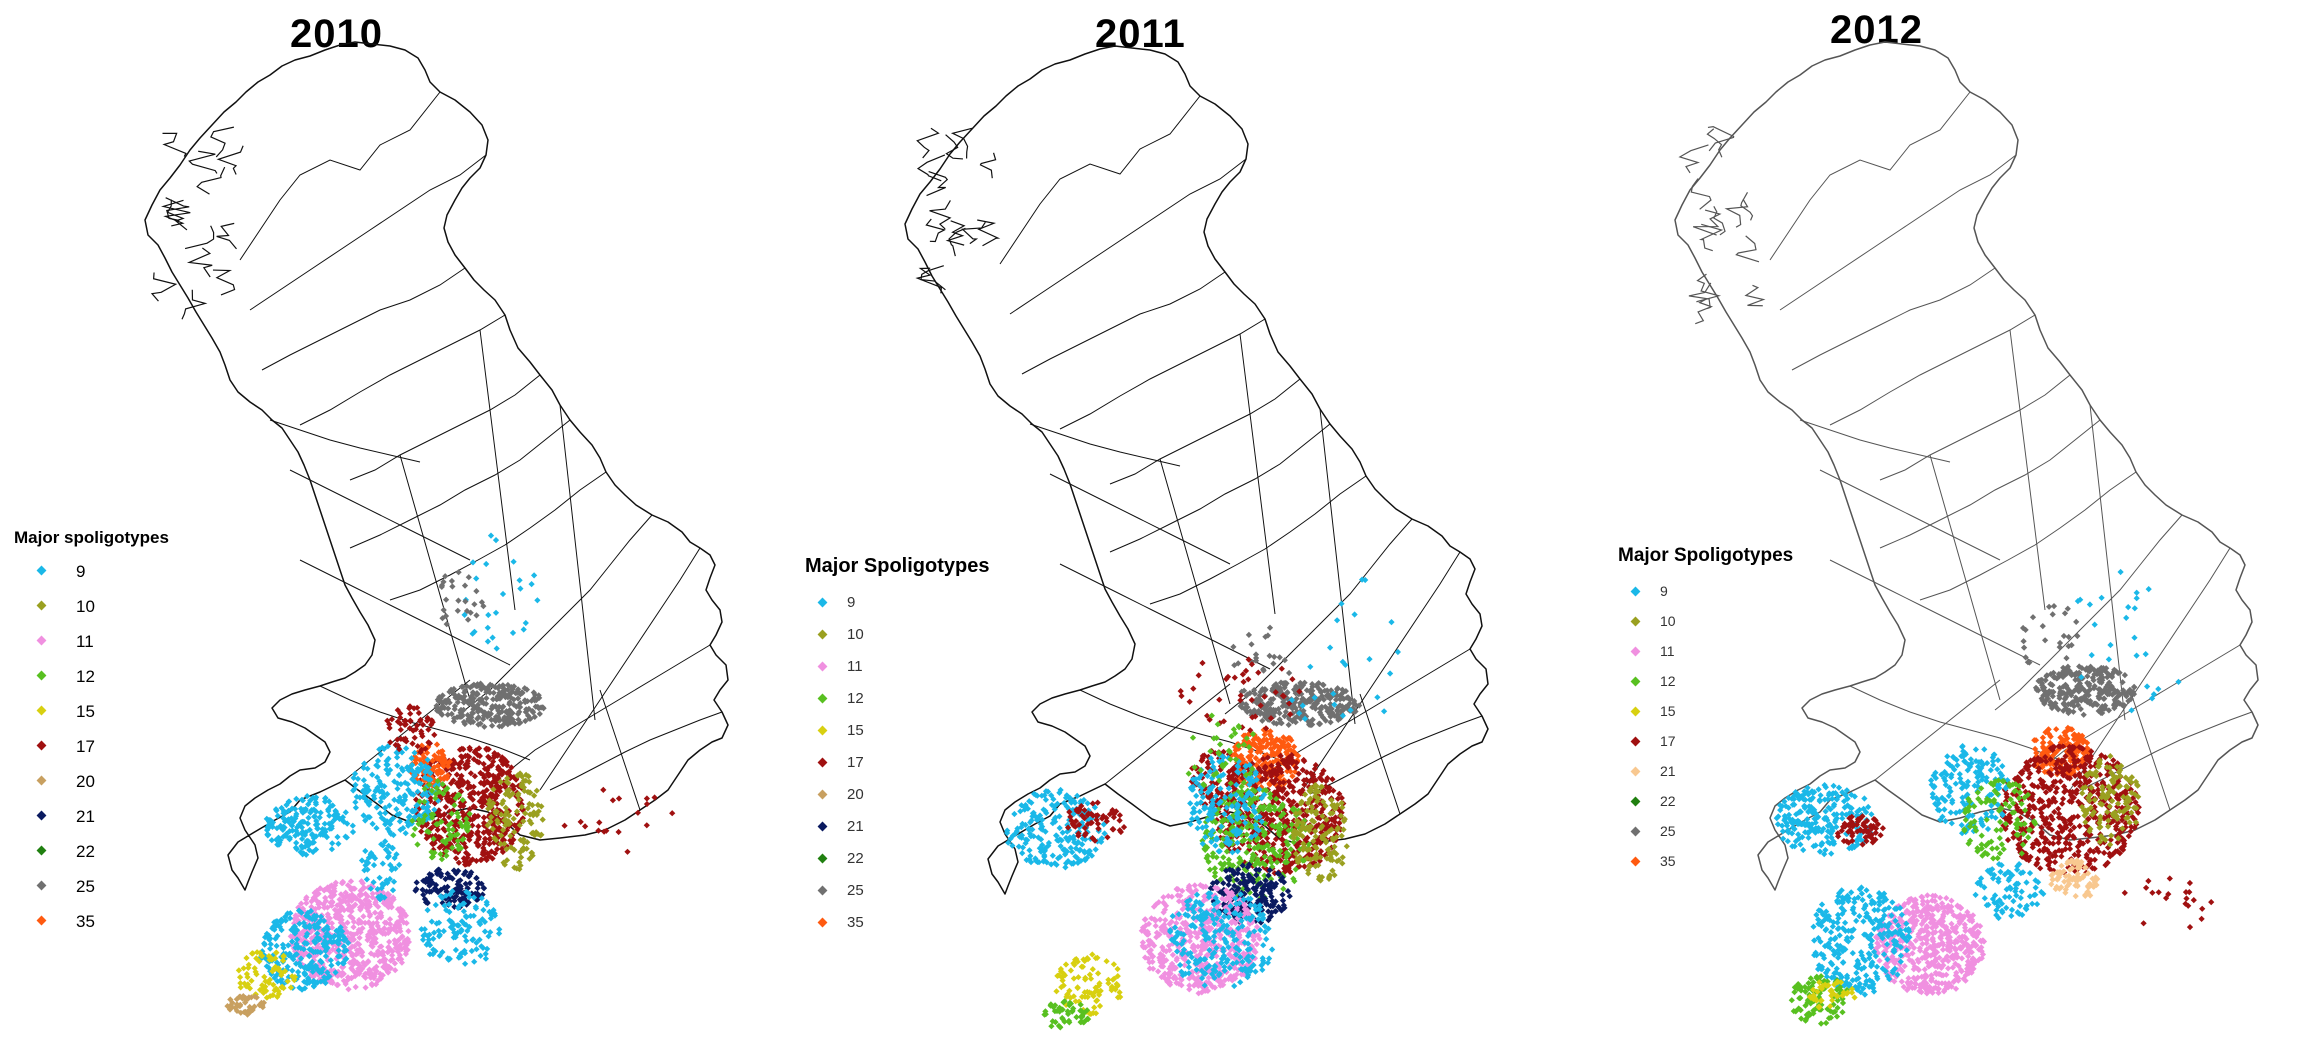 The image size is (2300, 1050). Describe the element at coordinates (91, 789) in the screenshot. I see `legend-item: 20` at that location.